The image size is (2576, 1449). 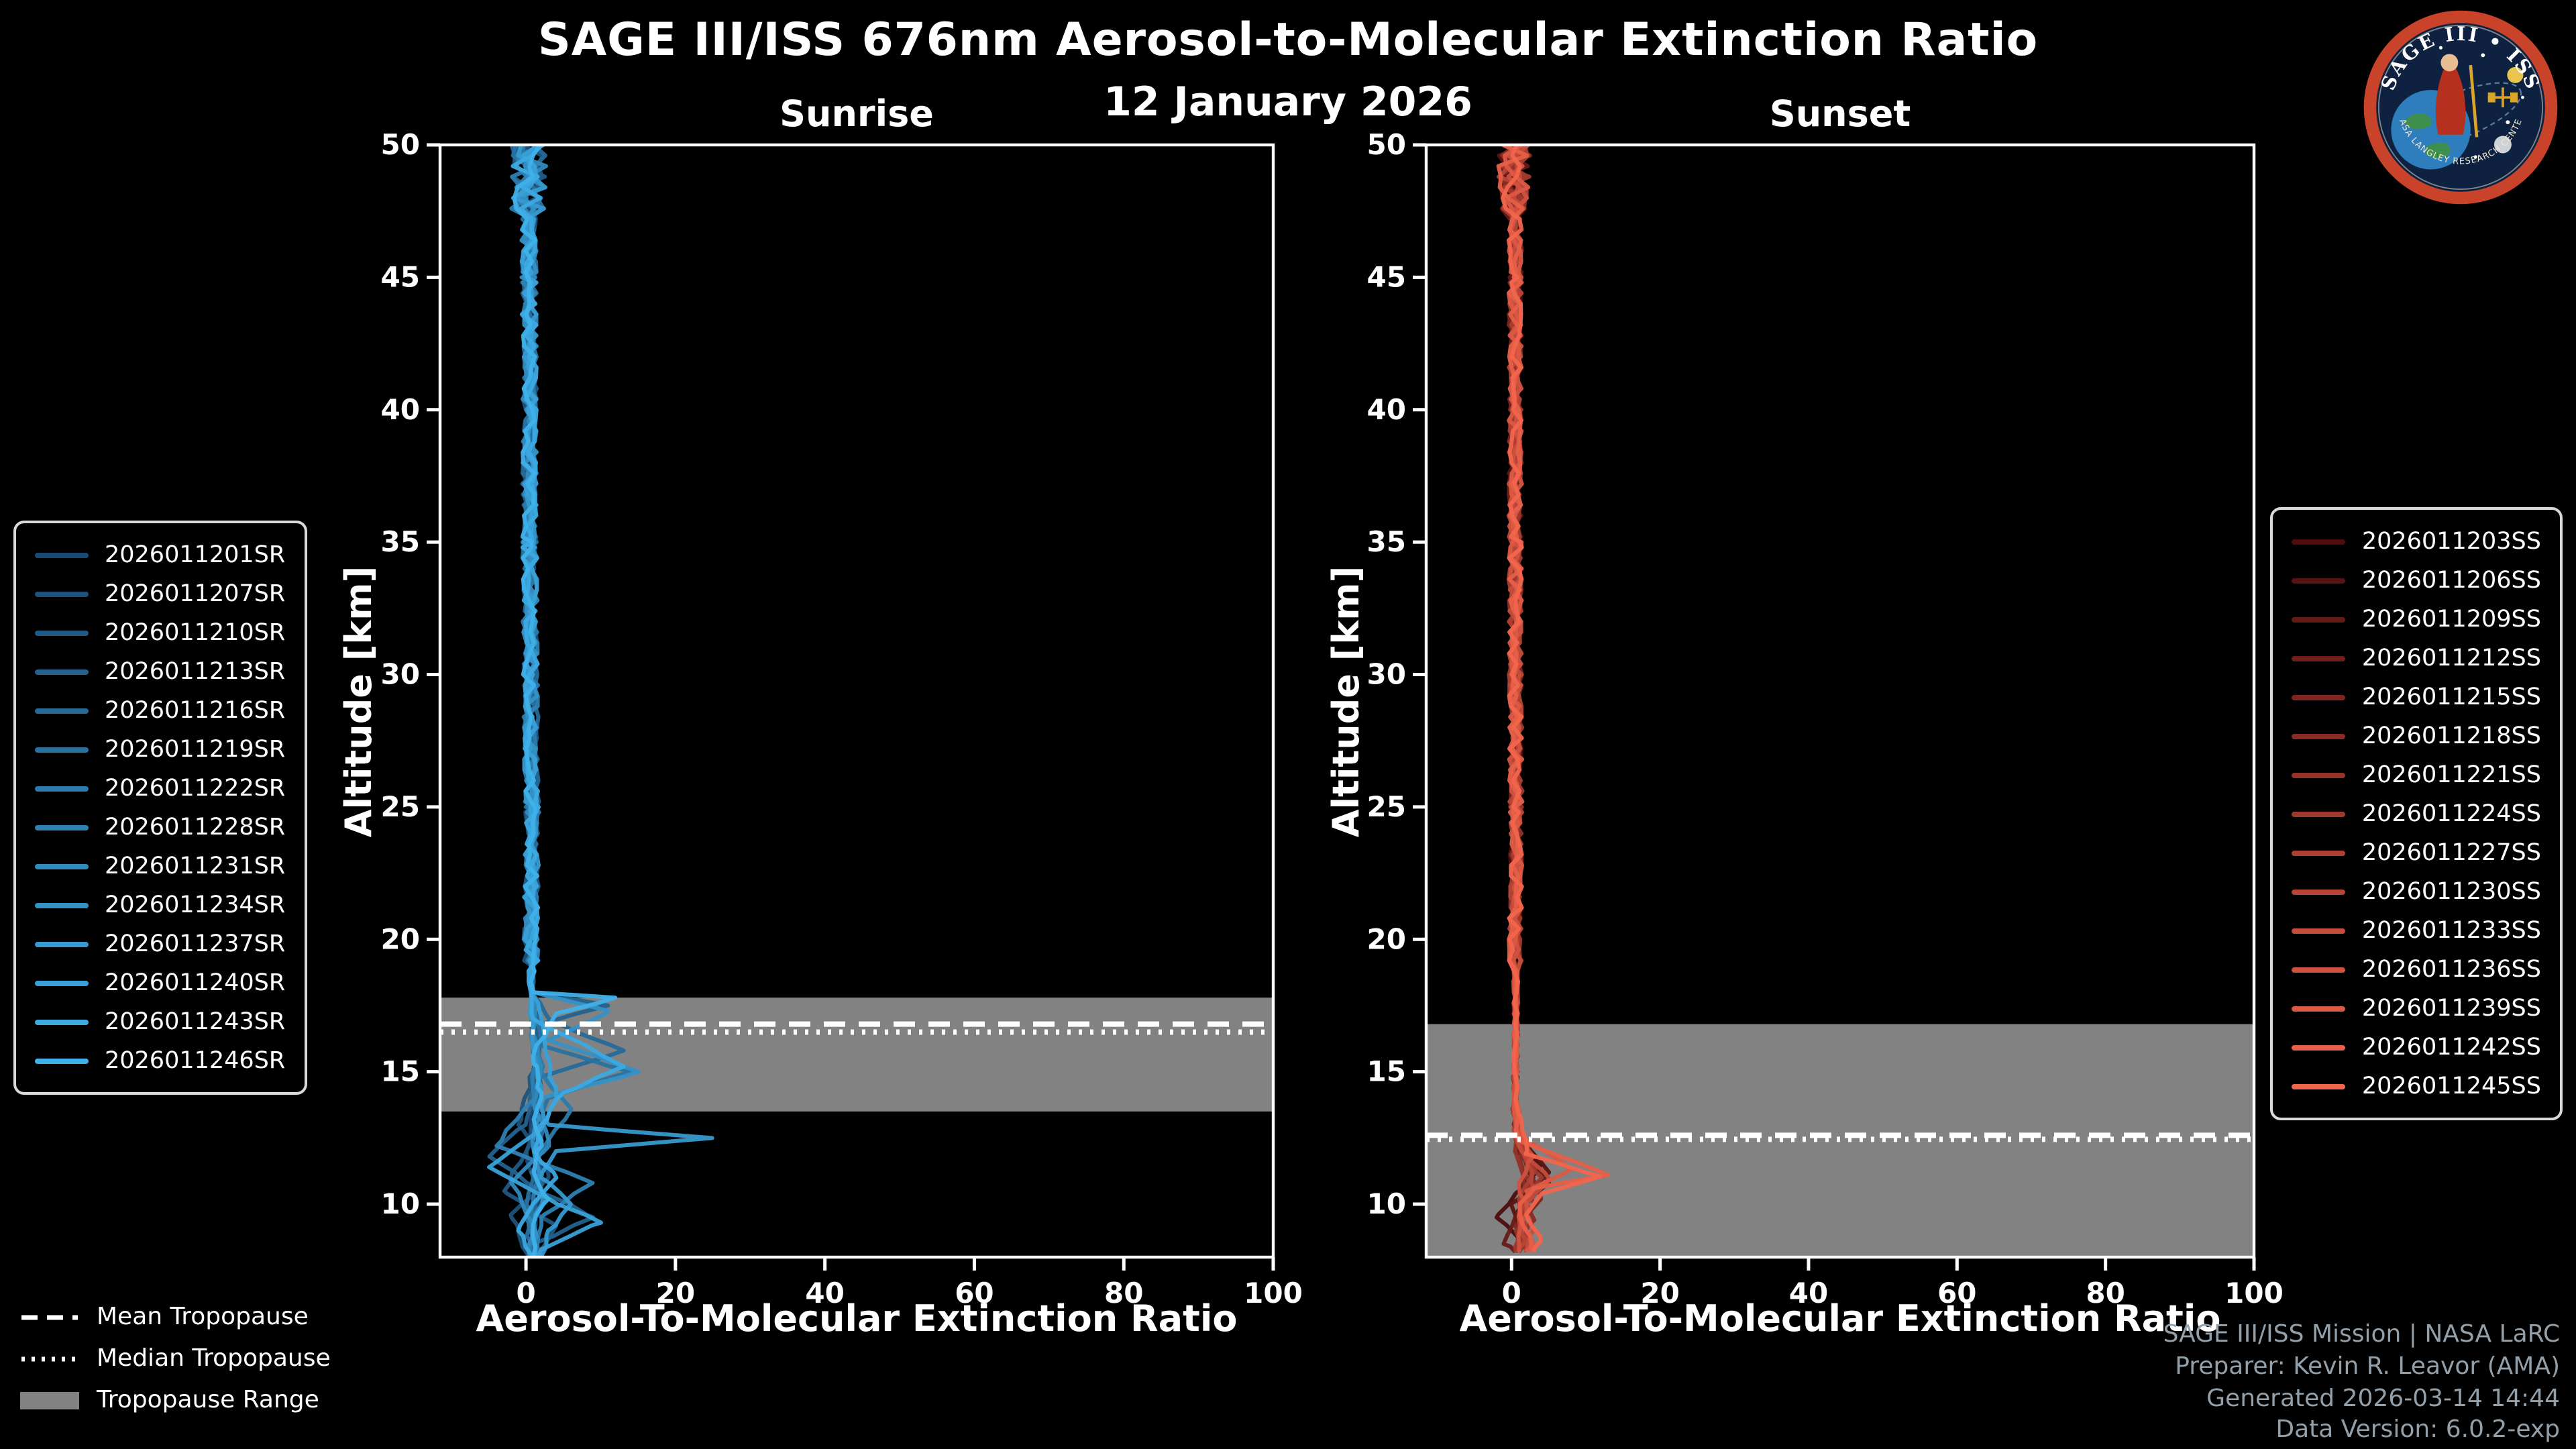 I want to click on credit-preparer: Preparer: Kevin R. Leavor (AMA), so click(x=2367, y=1366).